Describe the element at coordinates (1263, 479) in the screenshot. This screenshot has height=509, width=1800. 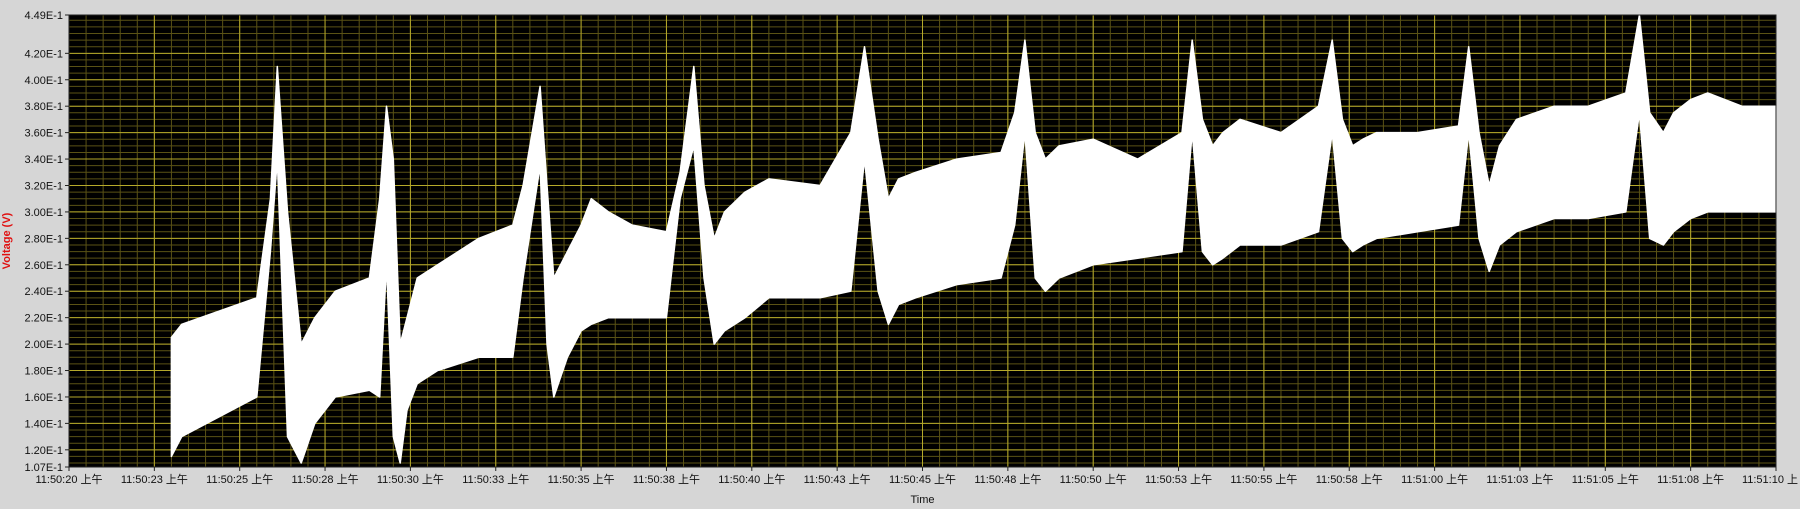
I see `x-tick-label: 11:50:55 上午` at that location.